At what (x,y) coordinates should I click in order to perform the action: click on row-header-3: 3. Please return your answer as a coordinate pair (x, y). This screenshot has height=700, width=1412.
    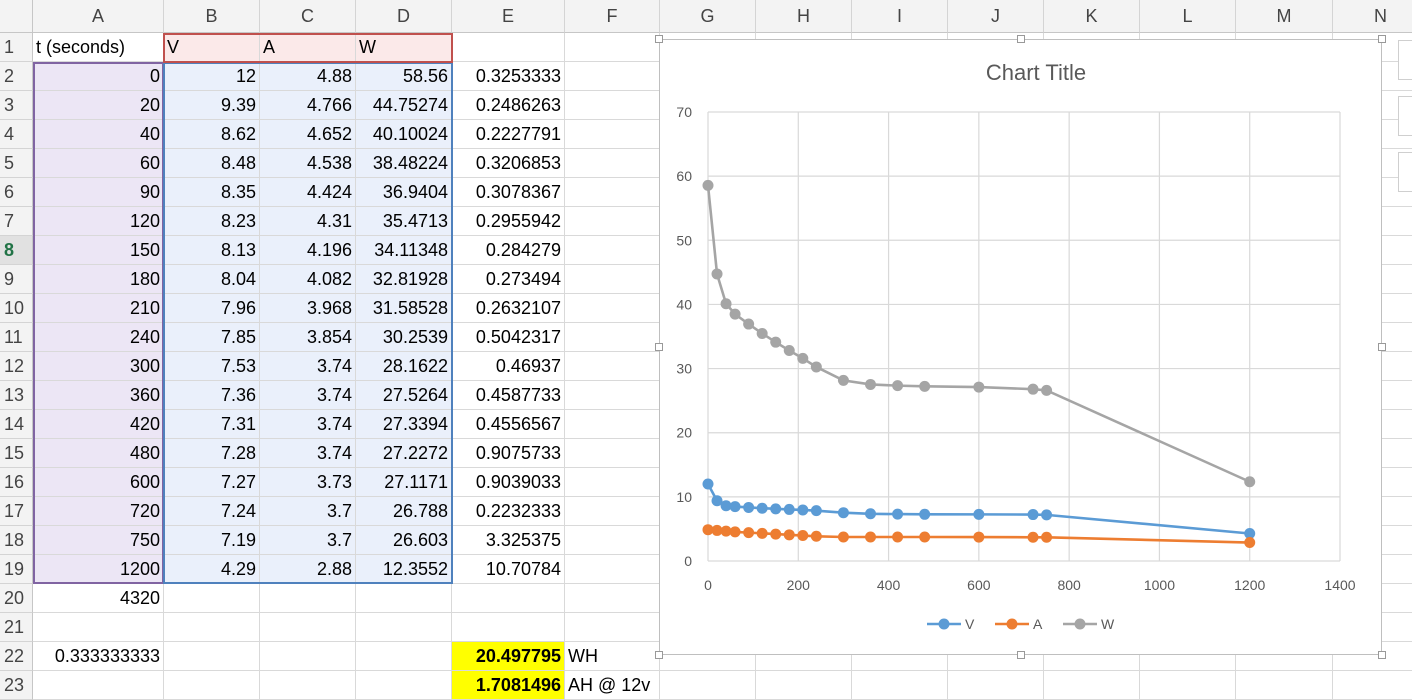
    Looking at the image, I should click on (16, 105).